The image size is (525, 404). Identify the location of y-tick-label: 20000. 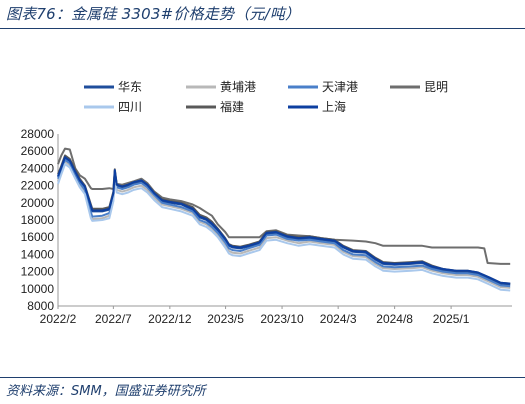
(38, 203).